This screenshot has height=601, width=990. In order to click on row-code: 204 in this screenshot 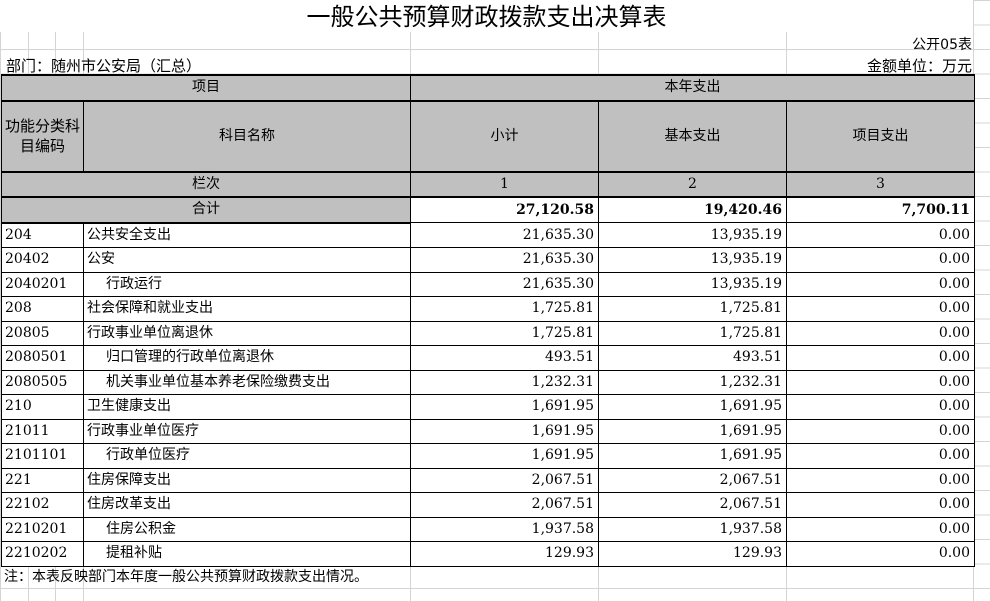, I will do `click(42, 235)`.